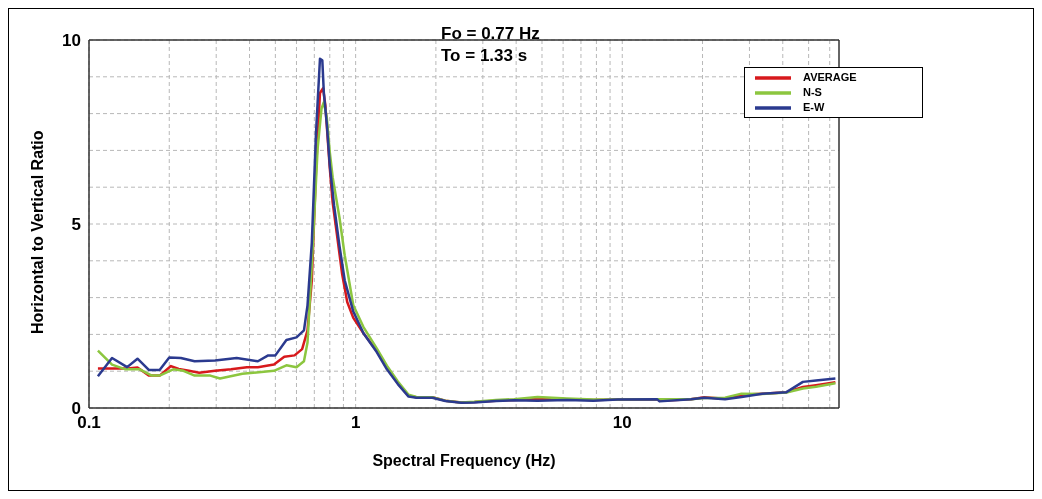 This screenshot has width=1042, height=499. What do you see at coordinates (355, 423) in the screenshot?
I see `x-tick-label: 1` at bounding box center [355, 423].